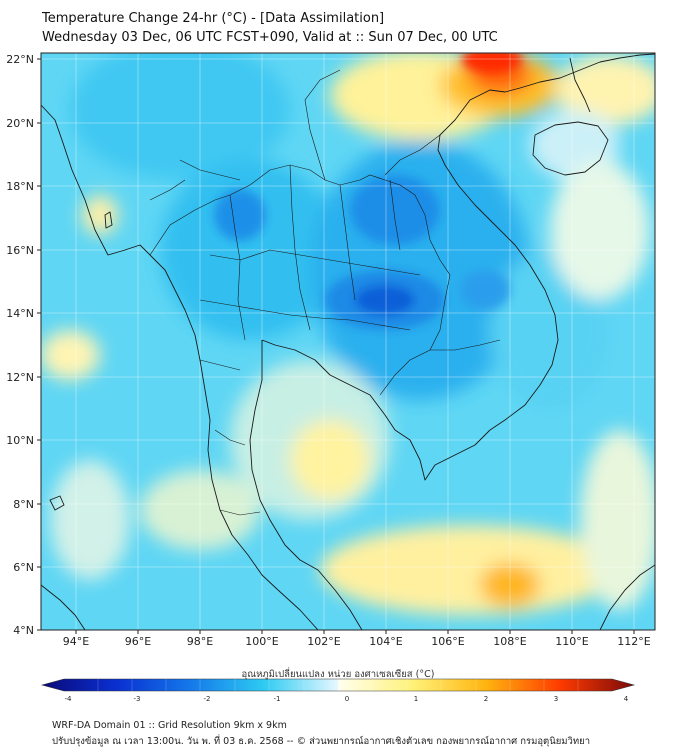  What do you see at coordinates (23, 630) in the screenshot?
I see `lat-label: 4°N` at bounding box center [23, 630].